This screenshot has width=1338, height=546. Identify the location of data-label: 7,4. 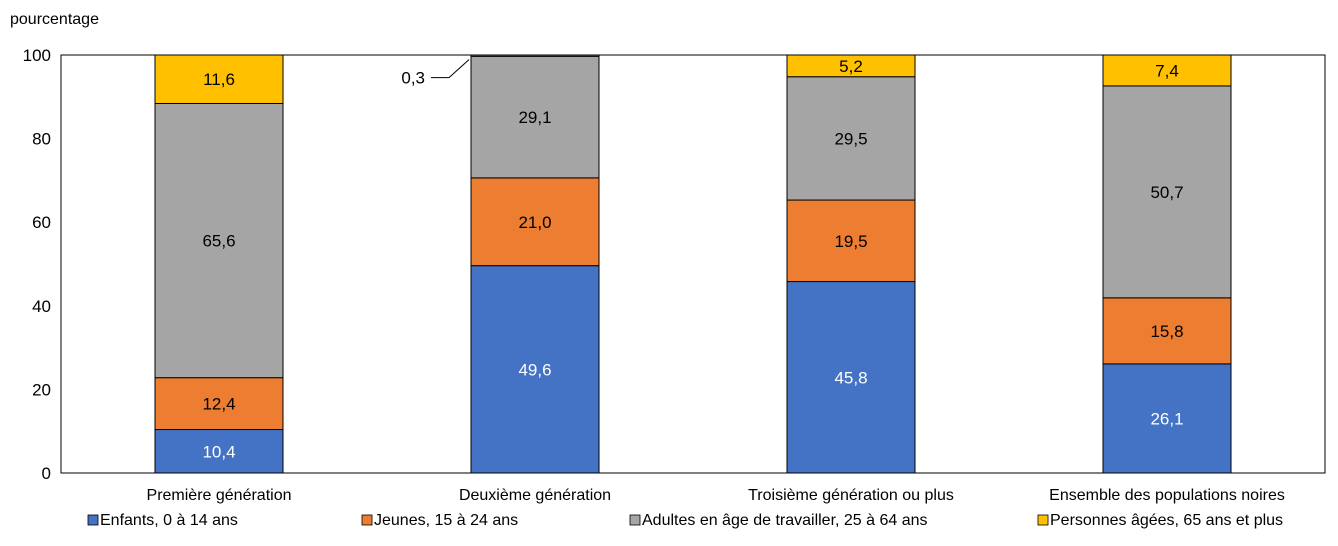
(1167, 70).